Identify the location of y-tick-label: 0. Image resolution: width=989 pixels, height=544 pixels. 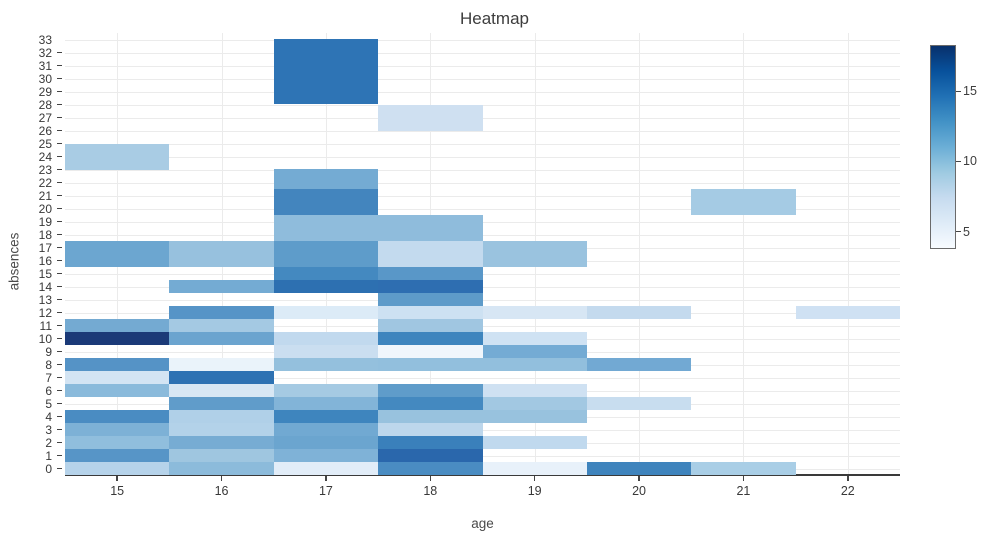
(48, 468).